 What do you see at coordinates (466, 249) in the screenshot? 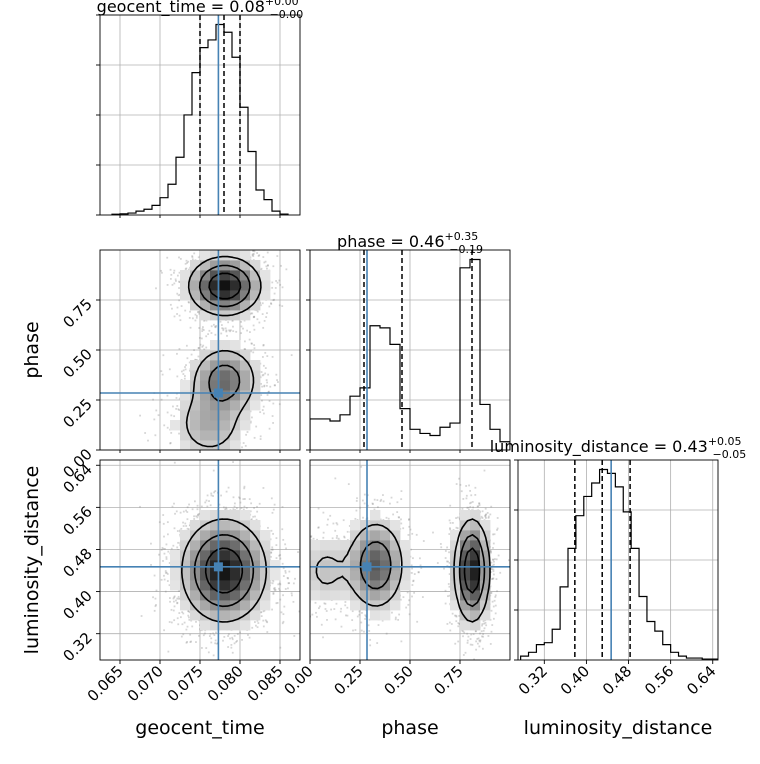
I see `title-minus: −0.19` at bounding box center [466, 249].